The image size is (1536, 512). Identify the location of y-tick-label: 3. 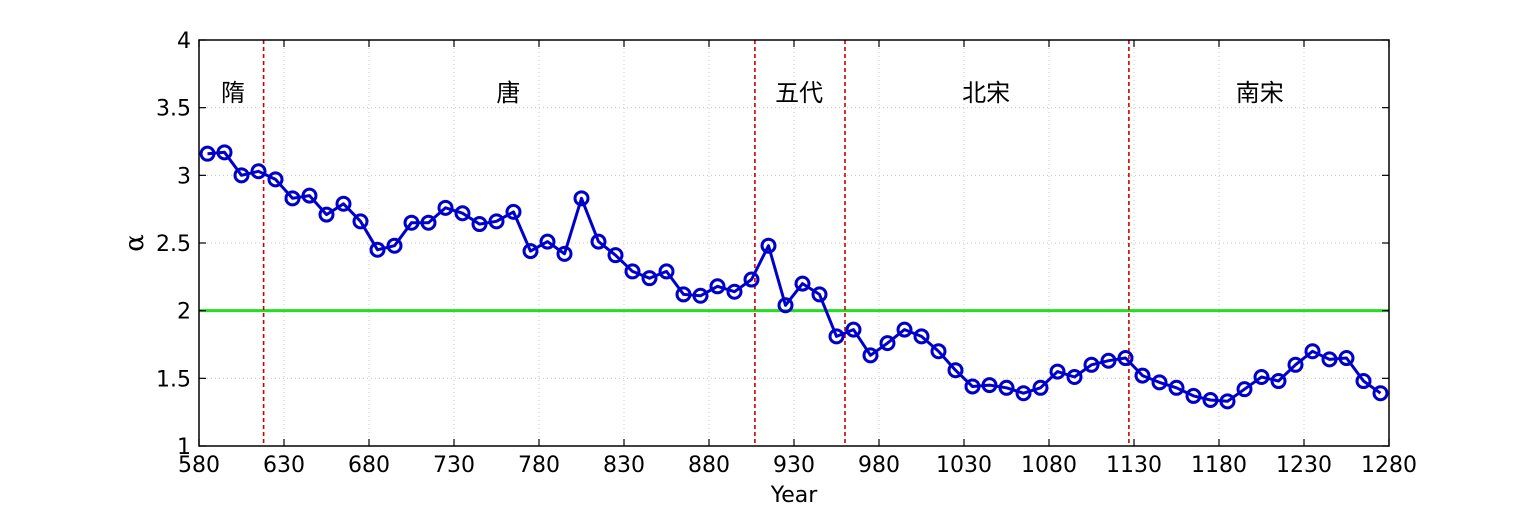
(184, 176).